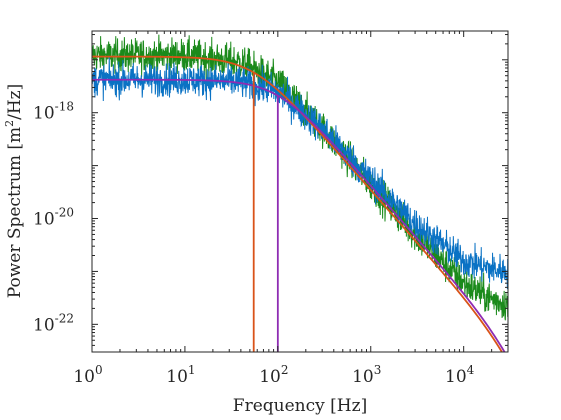  Describe the element at coordinates (15, 102) in the screenshot. I see `y-axis-label-tail: /Hz]` at that location.